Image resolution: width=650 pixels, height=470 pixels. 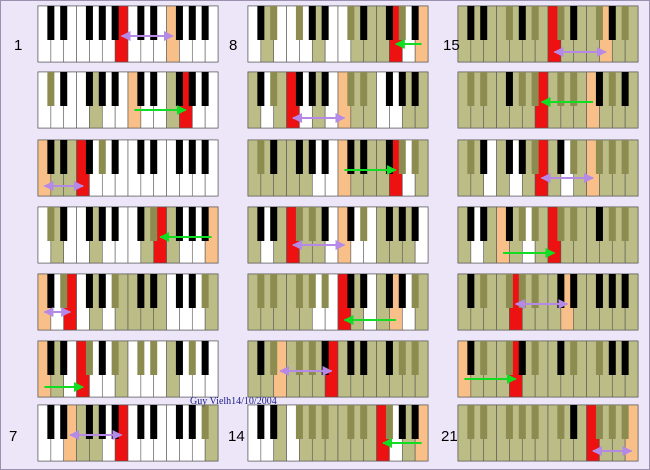 What do you see at coordinates (233, 45) in the screenshot?
I see `panel-number: 8` at bounding box center [233, 45].